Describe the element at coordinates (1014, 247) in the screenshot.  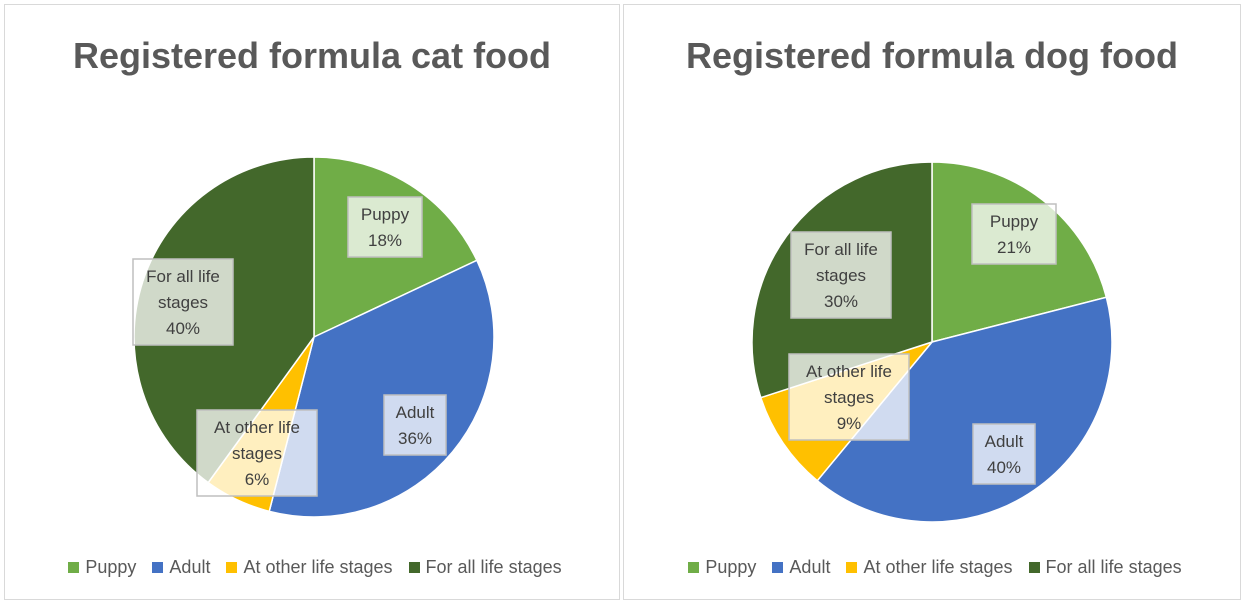
I see `data-label-value: 21%` at that location.